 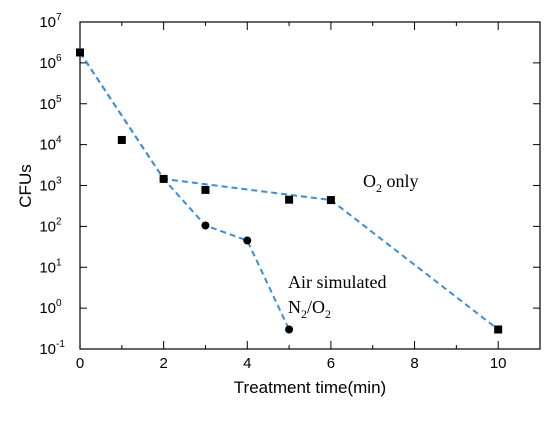 What do you see at coordinates (498, 363) in the screenshot?
I see `x-tick-label: 10` at bounding box center [498, 363].